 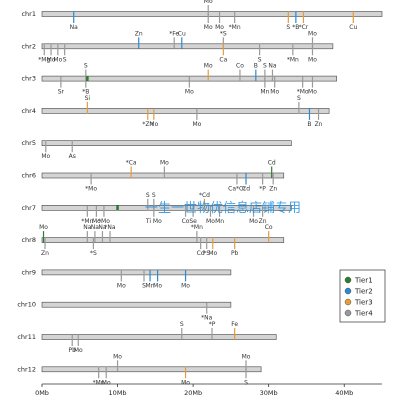 I want to click on chromosome-label: chr12, so click(x=26, y=369).